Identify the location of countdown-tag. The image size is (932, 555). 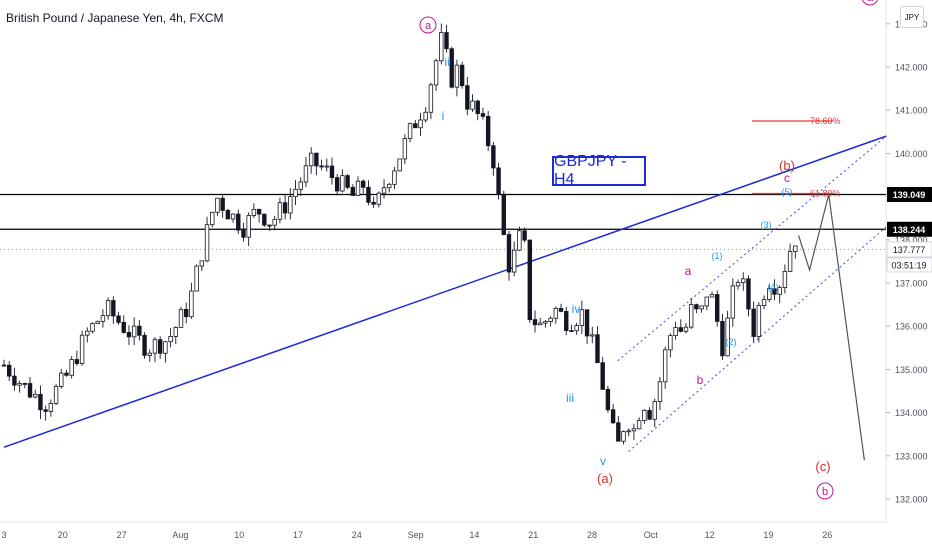
(909, 265).